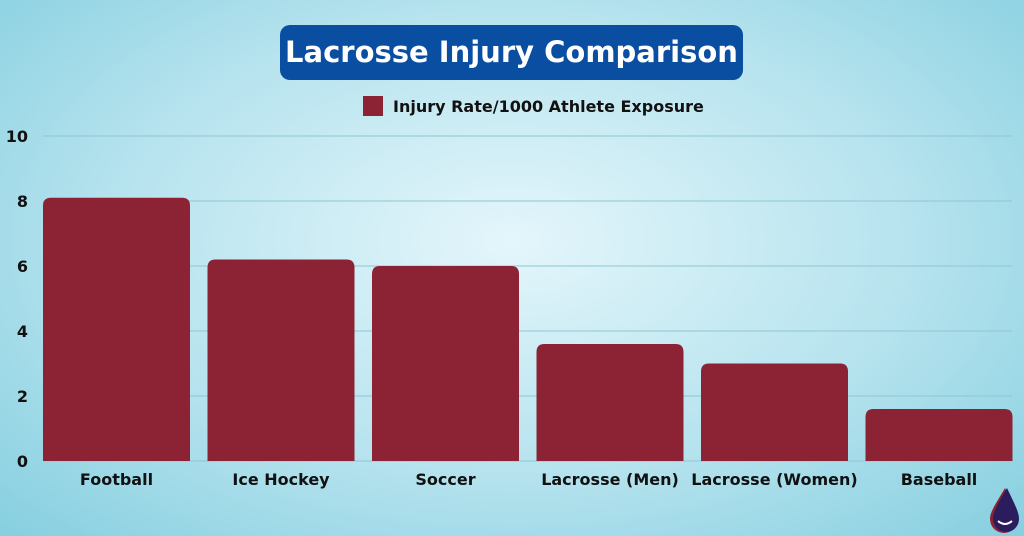 The height and width of the screenshot is (536, 1024). I want to click on chart-title: Lacrosse Injury Comparison, so click(511, 52).